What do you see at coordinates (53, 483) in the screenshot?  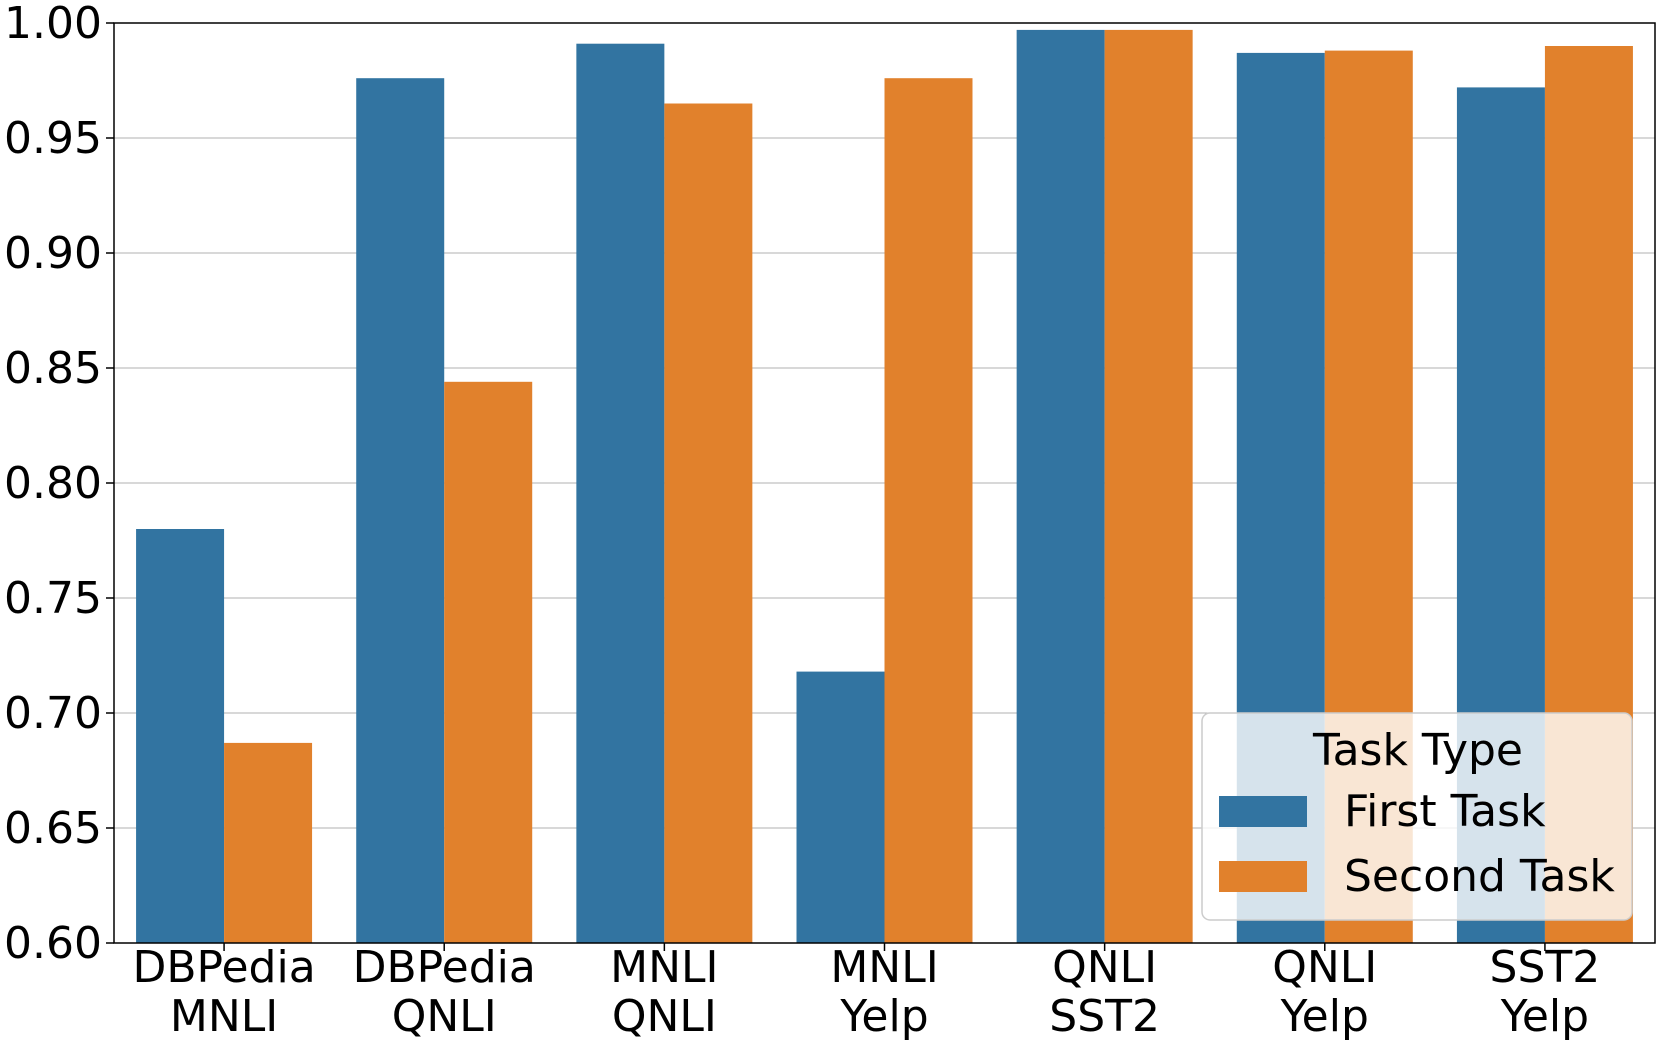 I see `y-tick-label: 0.80` at bounding box center [53, 483].